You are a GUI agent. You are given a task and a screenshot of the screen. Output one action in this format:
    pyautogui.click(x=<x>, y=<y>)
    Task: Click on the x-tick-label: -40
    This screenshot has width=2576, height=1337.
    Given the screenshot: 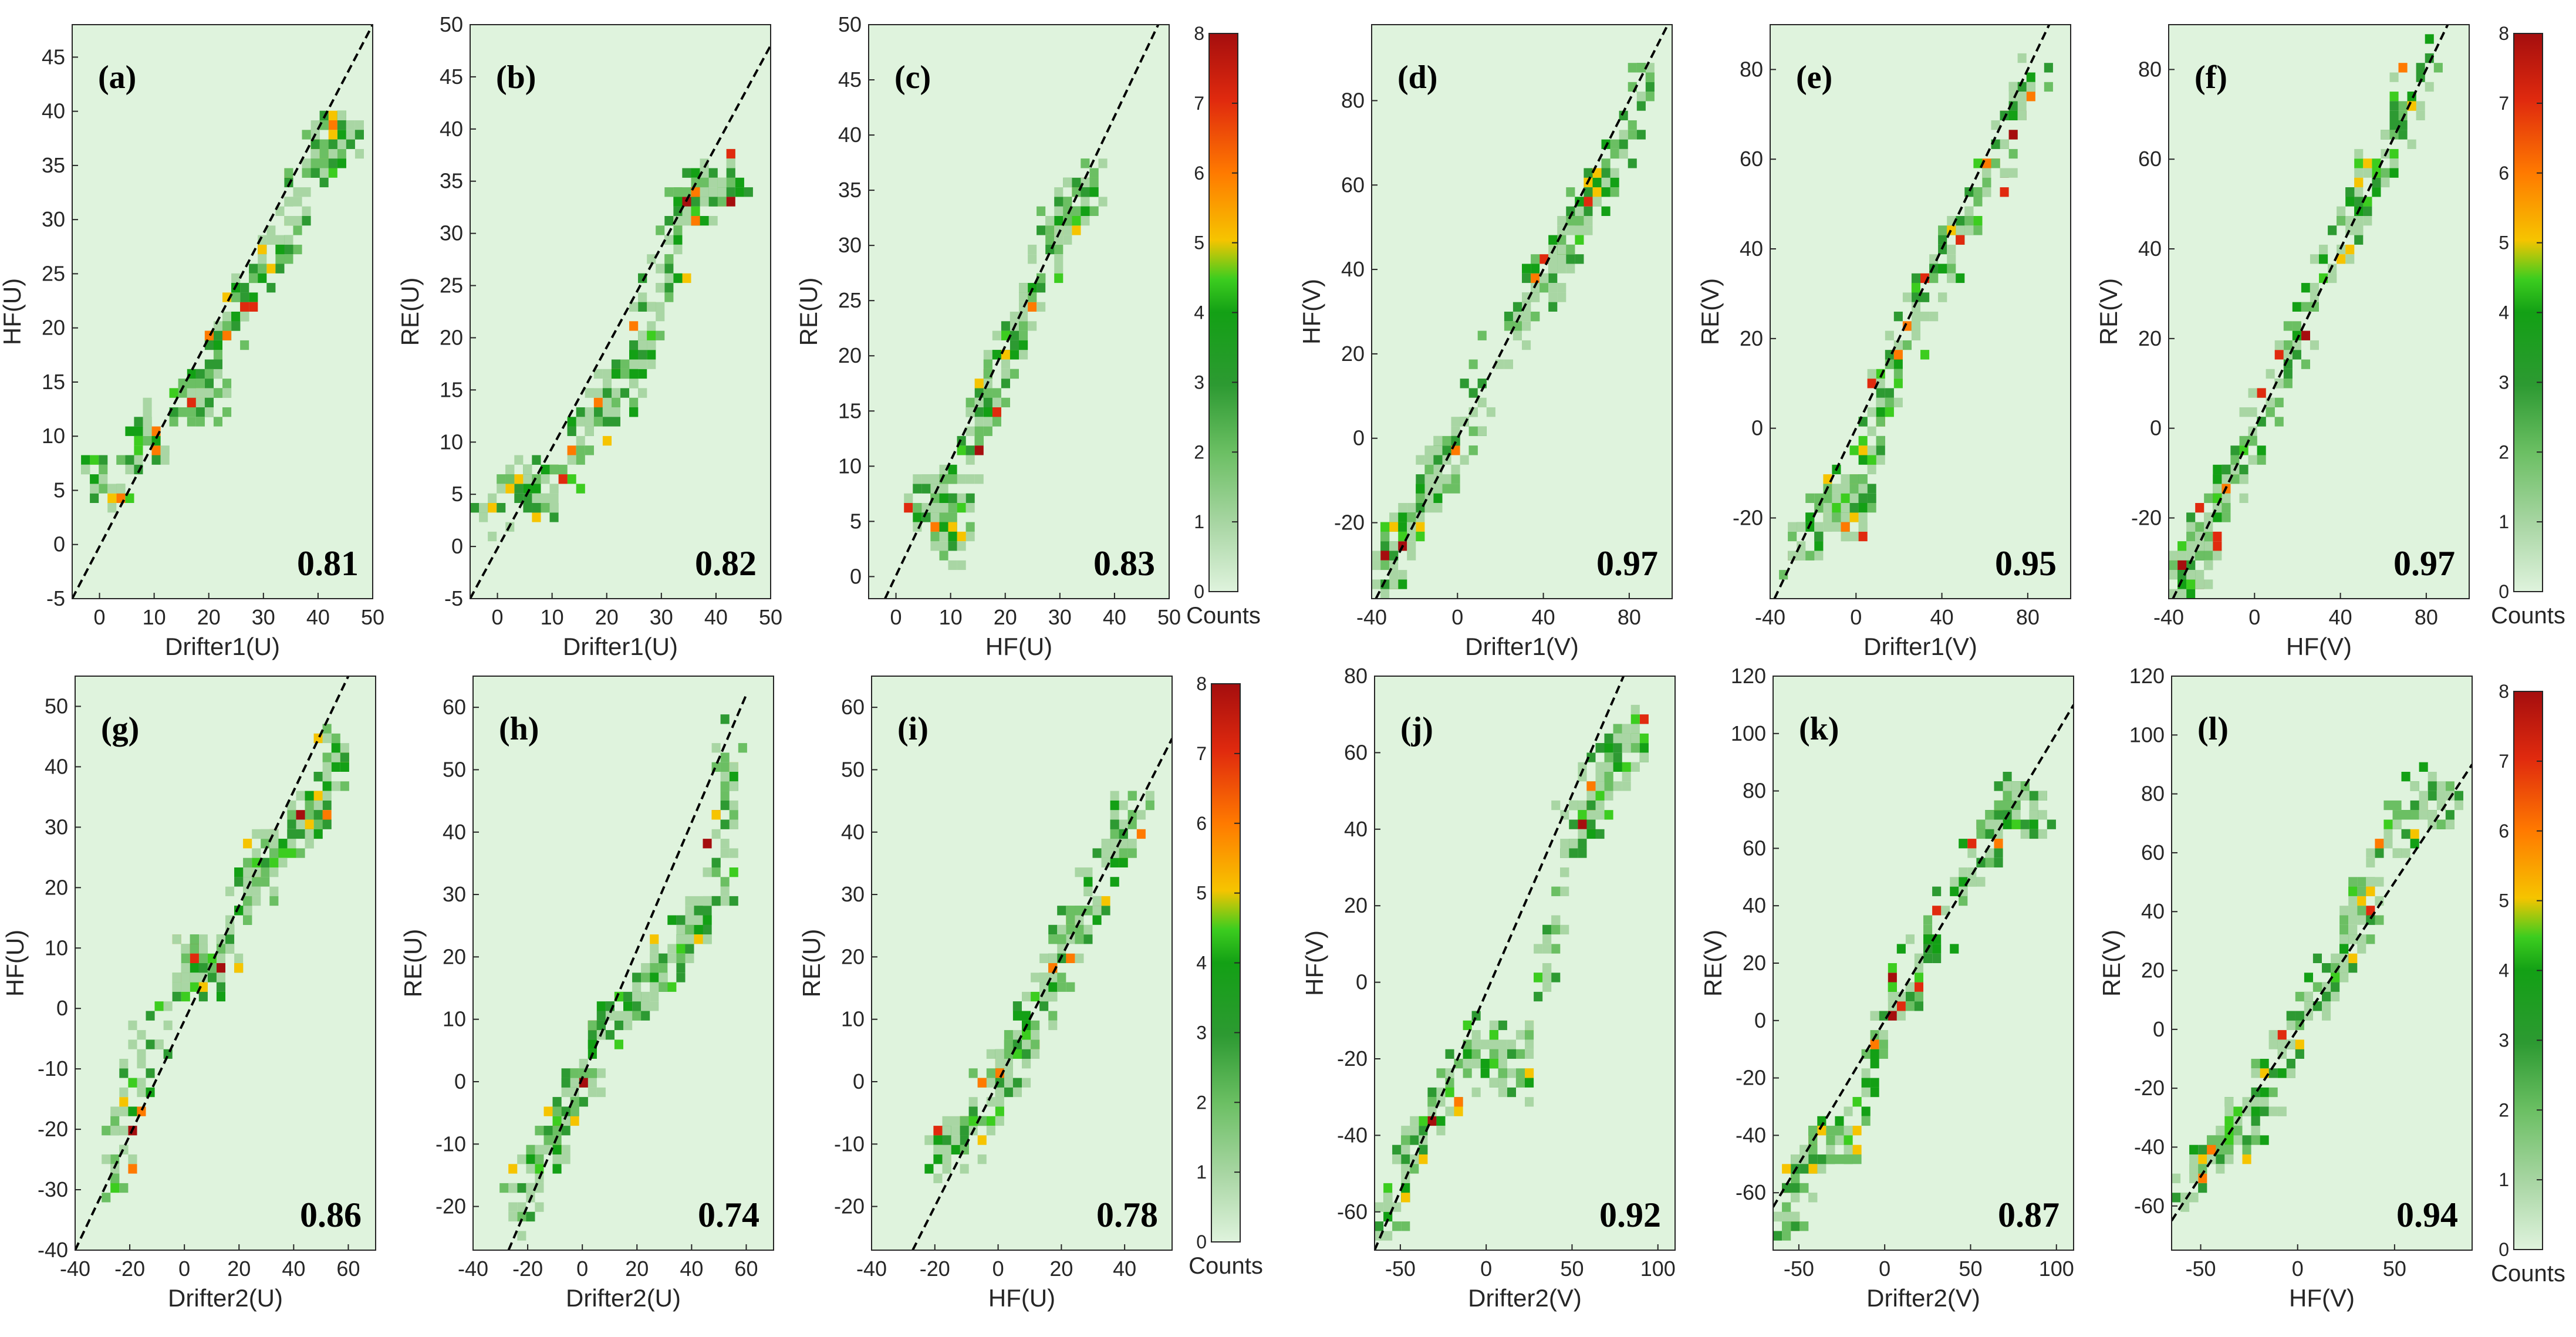 What is the action you would take?
    pyautogui.click(x=871, y=1269)
    